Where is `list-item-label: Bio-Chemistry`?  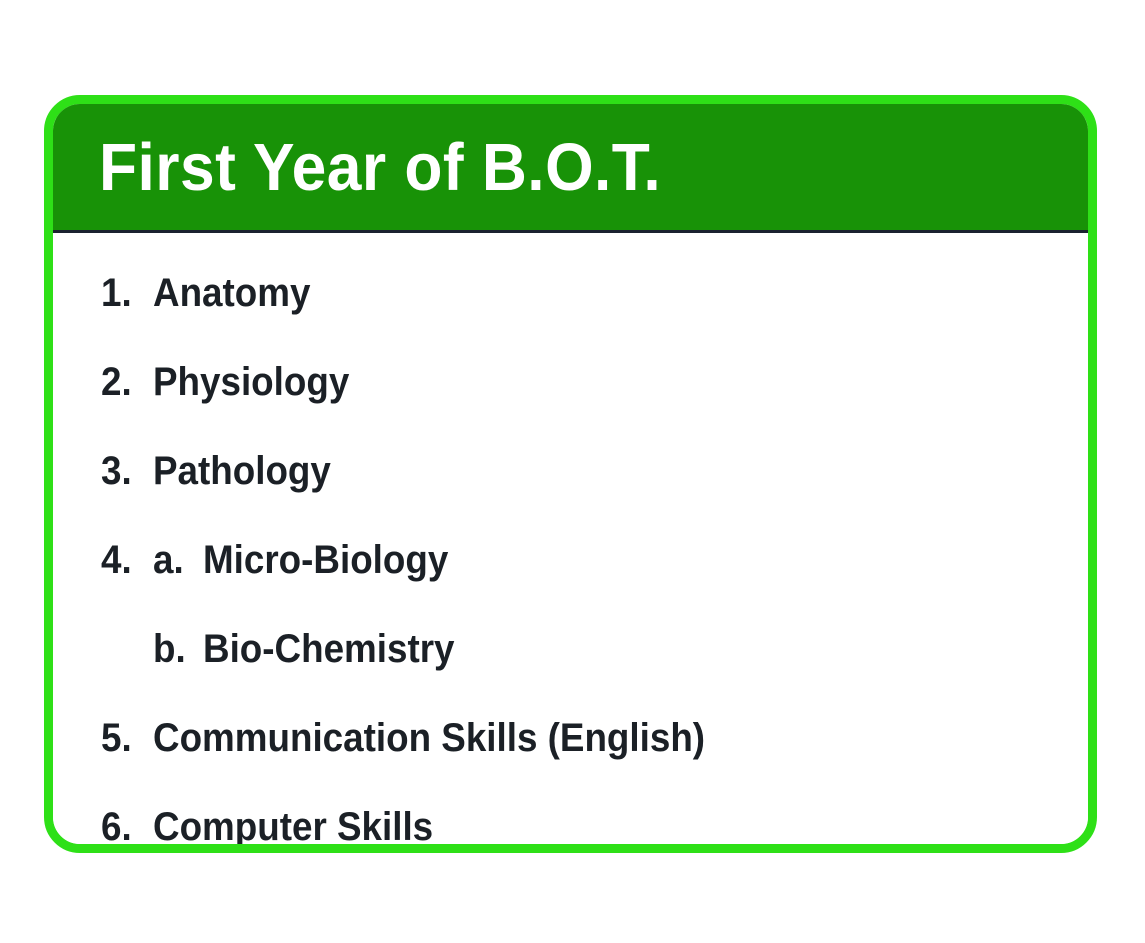 list-item-label: Bio-Chemistry is located at coordinates (329, 649).